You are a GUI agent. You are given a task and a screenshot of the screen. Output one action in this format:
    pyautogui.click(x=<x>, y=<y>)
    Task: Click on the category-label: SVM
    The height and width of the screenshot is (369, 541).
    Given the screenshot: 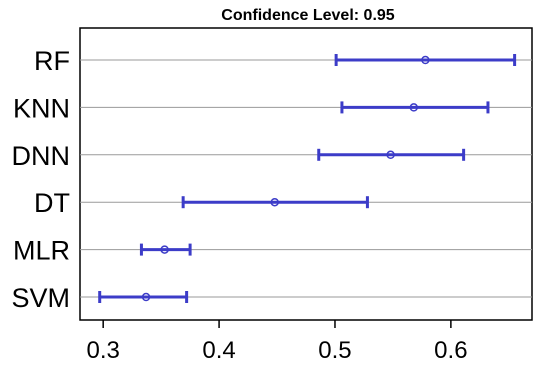 What is the action you would take?
    pyautogui.click(x=40, y=298)
    